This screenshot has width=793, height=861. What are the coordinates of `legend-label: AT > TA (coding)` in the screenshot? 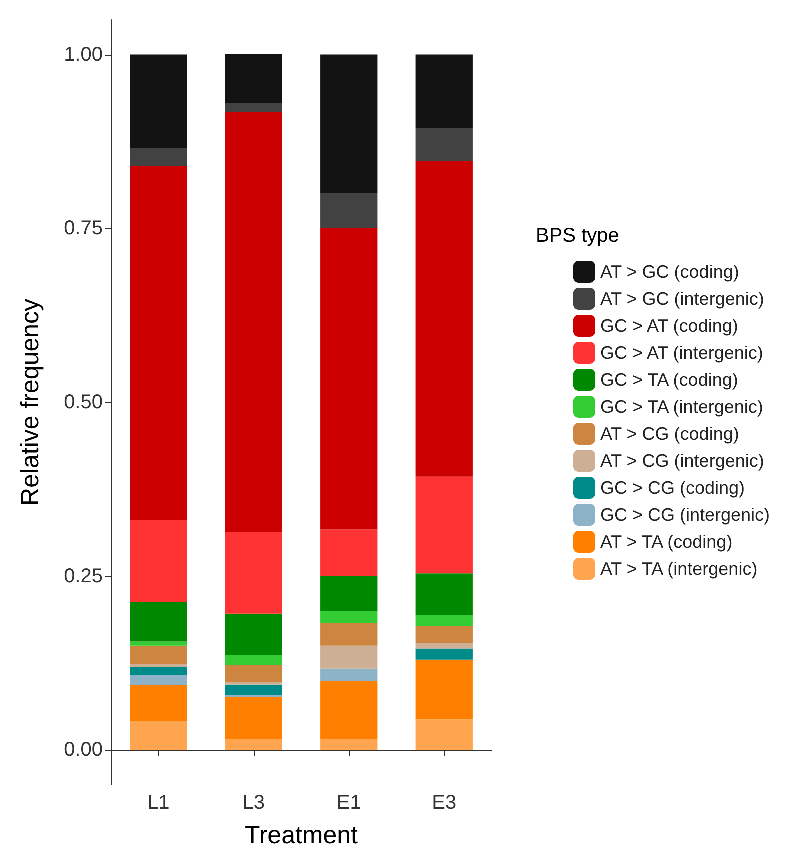 It's located at (666, 542).